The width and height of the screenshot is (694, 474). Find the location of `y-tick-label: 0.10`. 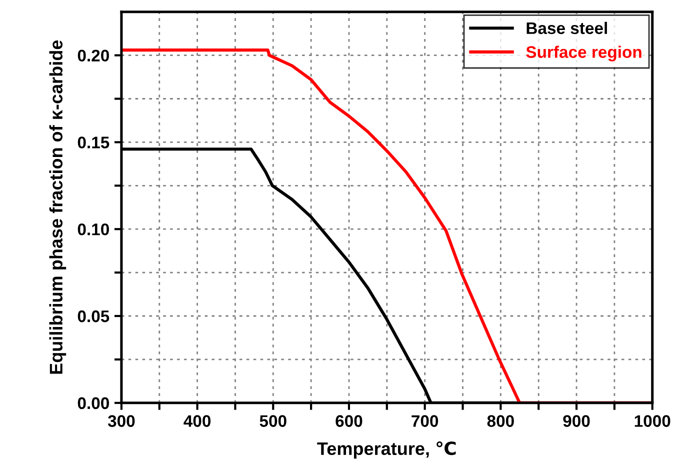

y-tick-label: 0.10 is located at coordinates (93, 230).